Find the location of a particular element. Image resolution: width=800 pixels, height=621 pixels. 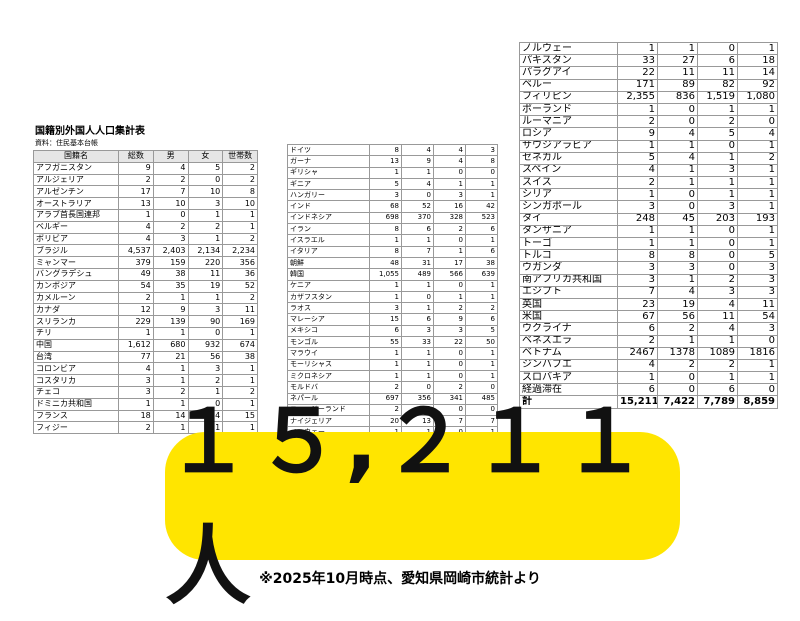

table-row: 台湾 77 21 56 38 is located at coordinates (145, 357).